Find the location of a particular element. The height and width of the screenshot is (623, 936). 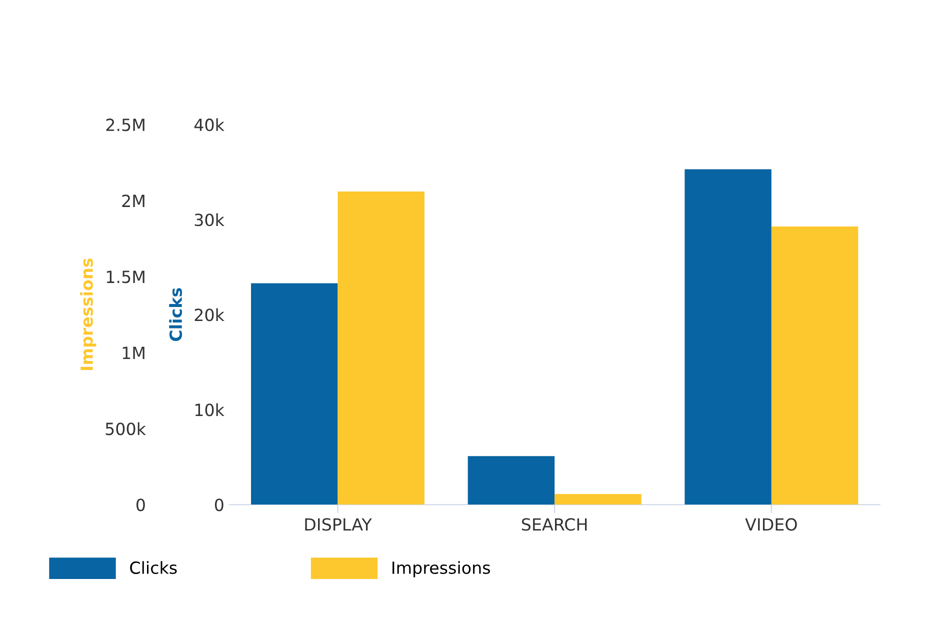

x-tick-label: SEARCH is located at coordinates (554, 524).